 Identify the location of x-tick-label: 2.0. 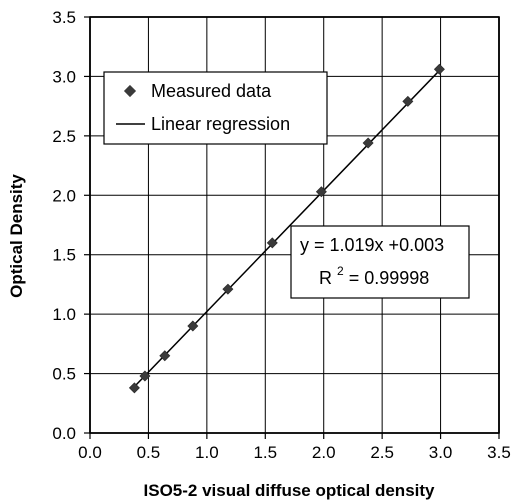
(324, 452).